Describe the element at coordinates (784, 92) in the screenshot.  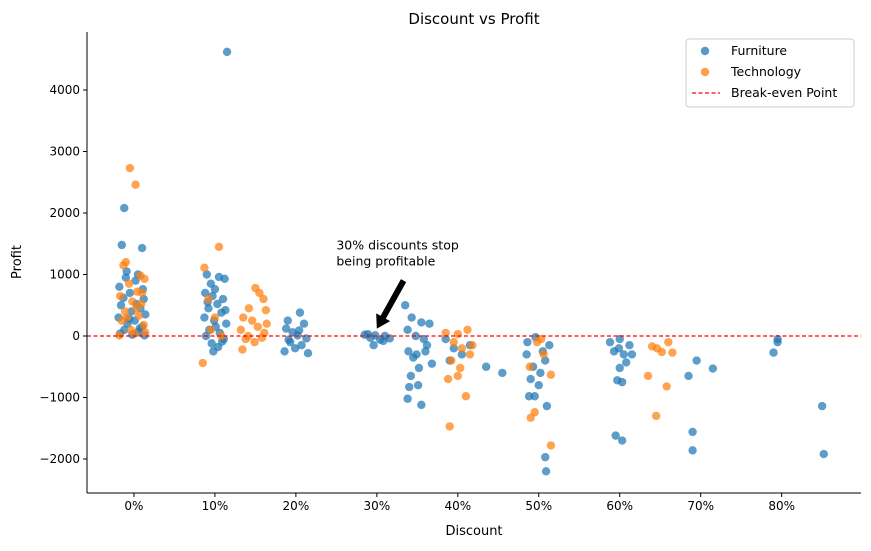
I see `legend-label-break-even: Break-even Point` at that location.